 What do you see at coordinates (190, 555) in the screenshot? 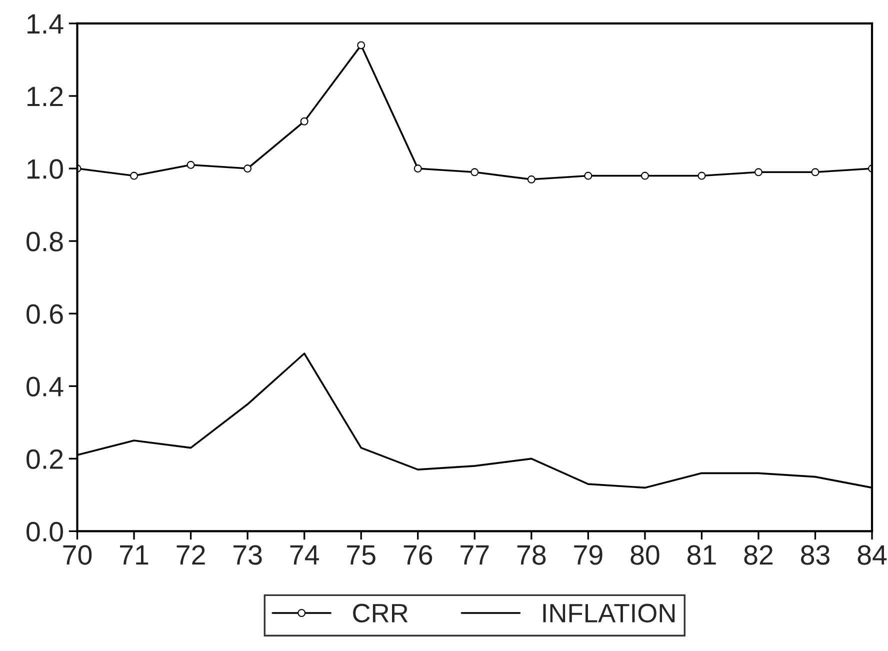
I see `x-tick-label: 72` at bounding box center [190, 555].